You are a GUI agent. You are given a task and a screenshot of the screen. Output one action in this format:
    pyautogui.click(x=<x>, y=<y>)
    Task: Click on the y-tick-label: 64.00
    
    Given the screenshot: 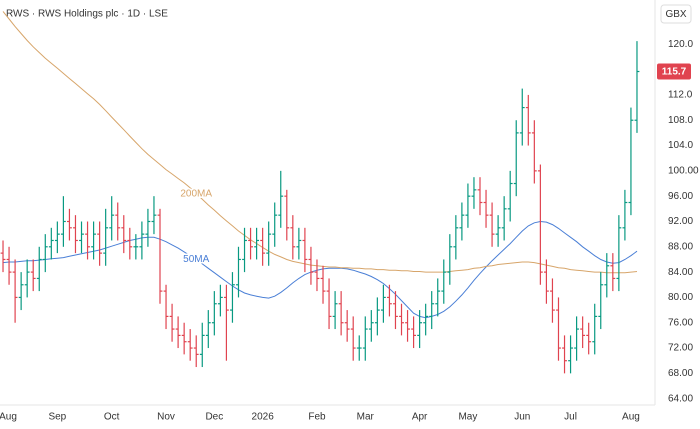 What is the action you would take?
    pyautogui.click(x=680, y=398)
    